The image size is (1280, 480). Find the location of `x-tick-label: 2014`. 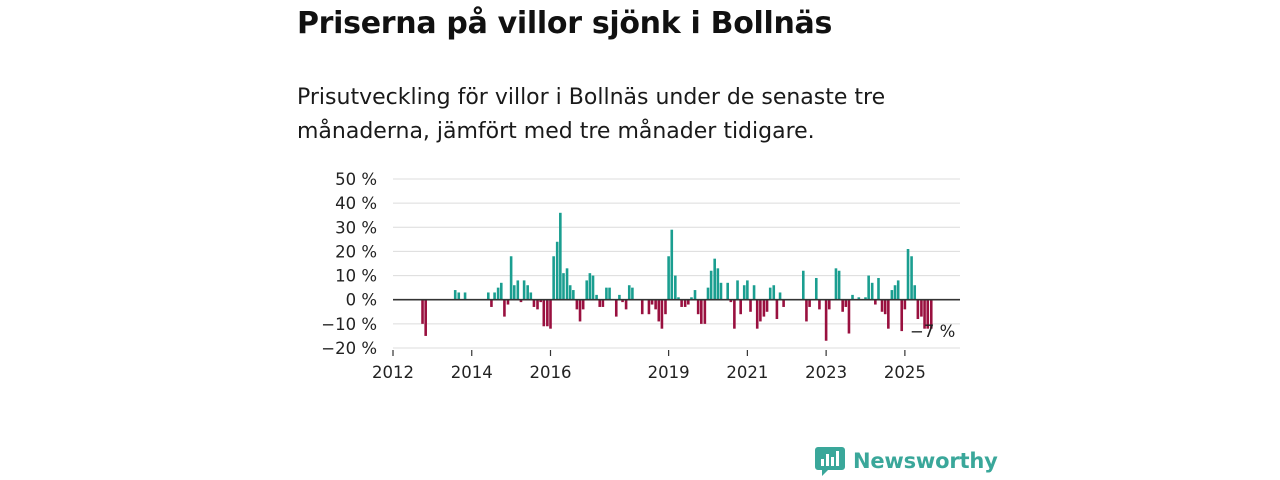

x-tick-label: 2014 is located at coordinates (472, 372).